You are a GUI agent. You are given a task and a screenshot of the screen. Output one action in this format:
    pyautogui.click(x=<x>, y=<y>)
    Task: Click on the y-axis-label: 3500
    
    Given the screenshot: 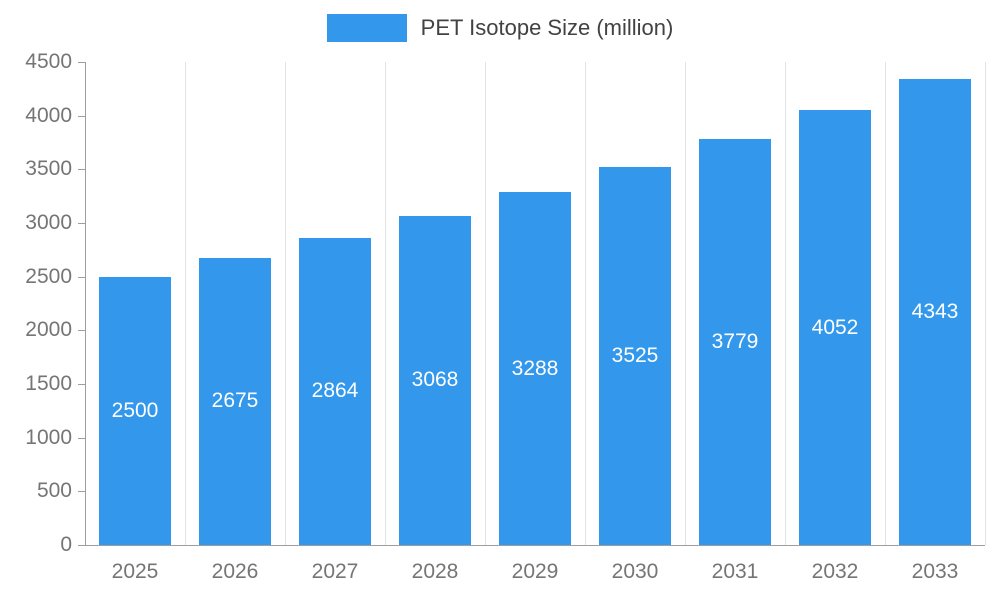 What is the action you would take?
    pyautogui.click(x=48, y=169)
    